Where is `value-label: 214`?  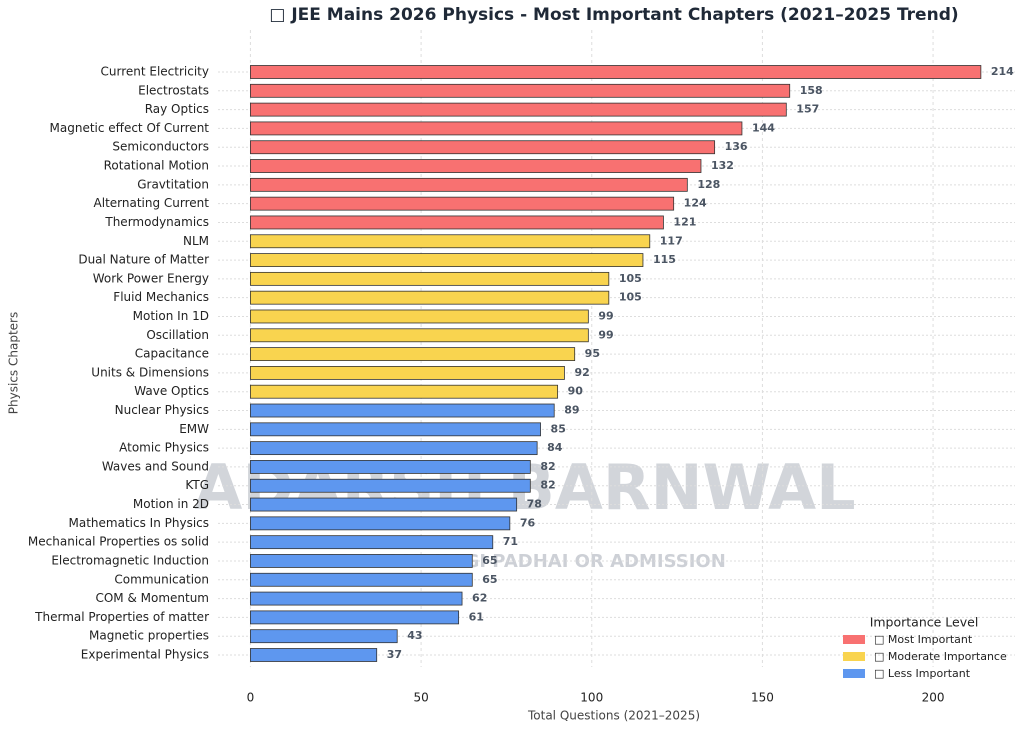 value-label: 214 is located at coordinates (1002, 71).